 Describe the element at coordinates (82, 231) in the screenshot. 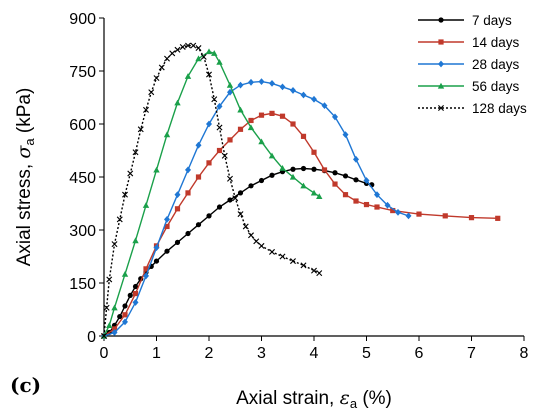

I see `y-tick-label: 300` at that location.